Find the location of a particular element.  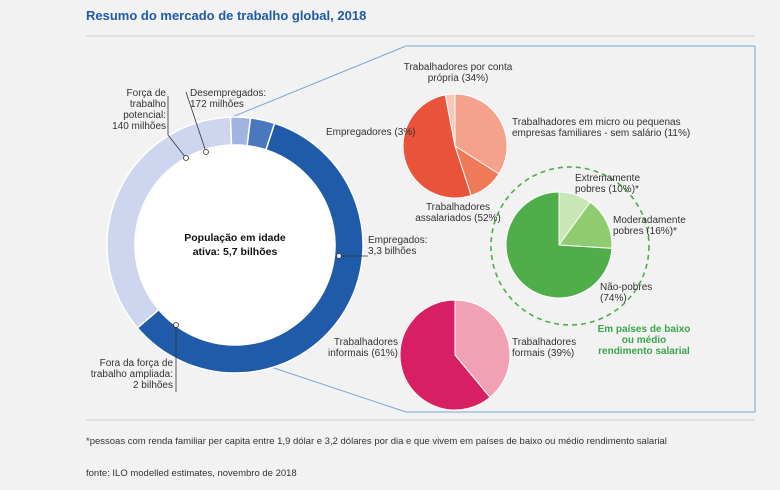

label-employed: Empregados: 3,3 bilhões is located at coordinates (397, 246).